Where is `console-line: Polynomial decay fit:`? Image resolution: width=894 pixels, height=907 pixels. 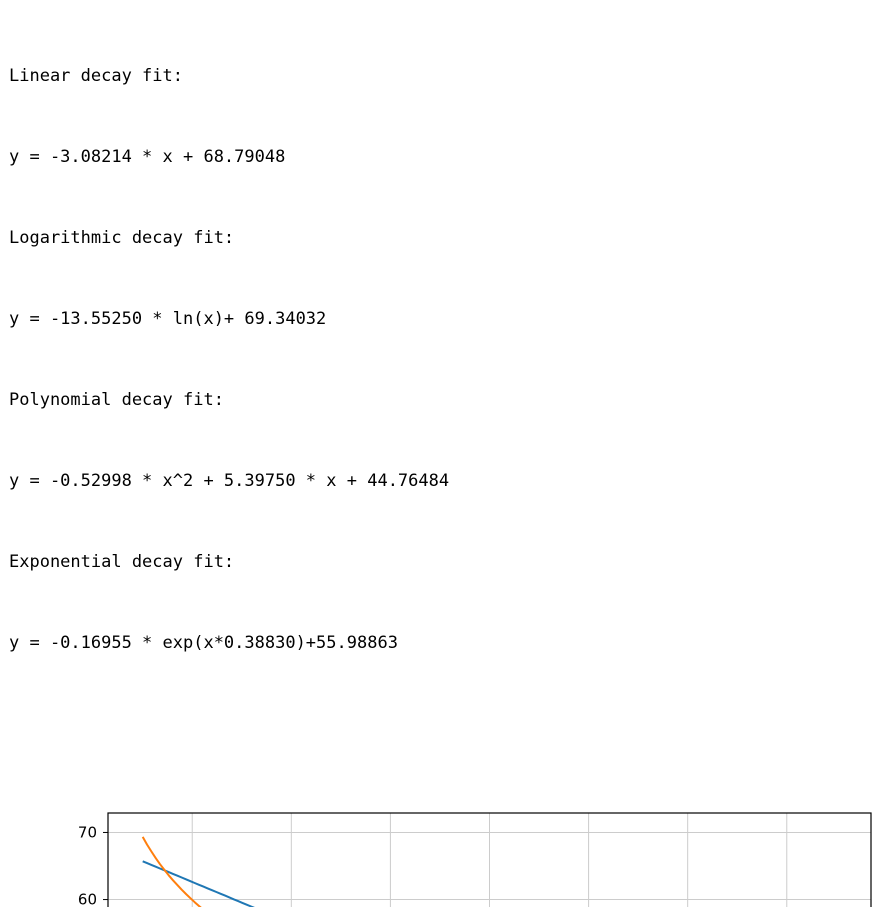
console-line: Polynomial decay fit: is located at coordinates (116, 400).